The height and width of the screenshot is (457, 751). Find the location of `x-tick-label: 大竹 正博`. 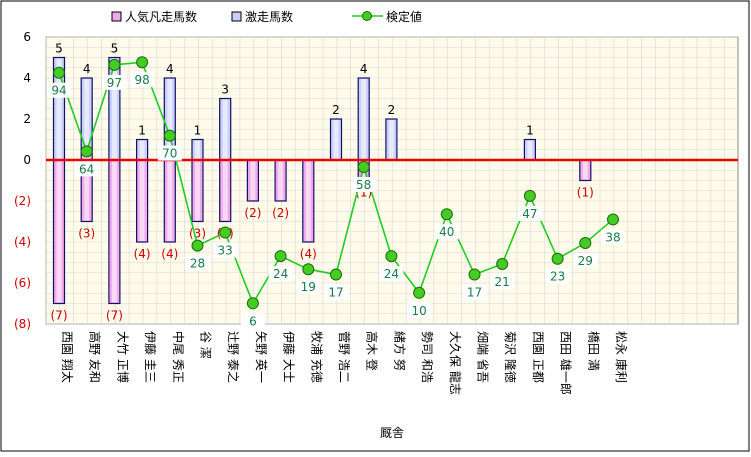

x-tick-label: 大竹 正博 is located at coordinates (122, 357).